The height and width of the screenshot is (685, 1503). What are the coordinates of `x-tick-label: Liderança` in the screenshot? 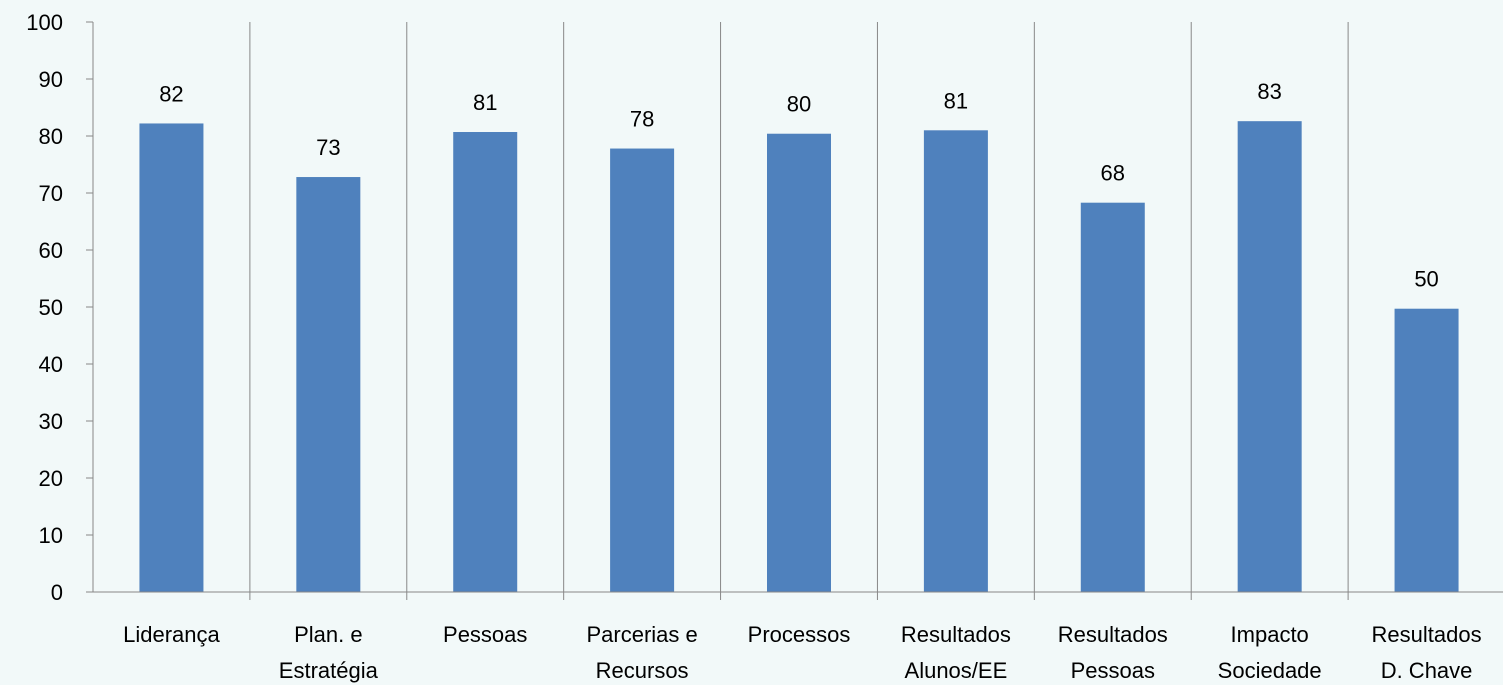 It's located at (171, 634).